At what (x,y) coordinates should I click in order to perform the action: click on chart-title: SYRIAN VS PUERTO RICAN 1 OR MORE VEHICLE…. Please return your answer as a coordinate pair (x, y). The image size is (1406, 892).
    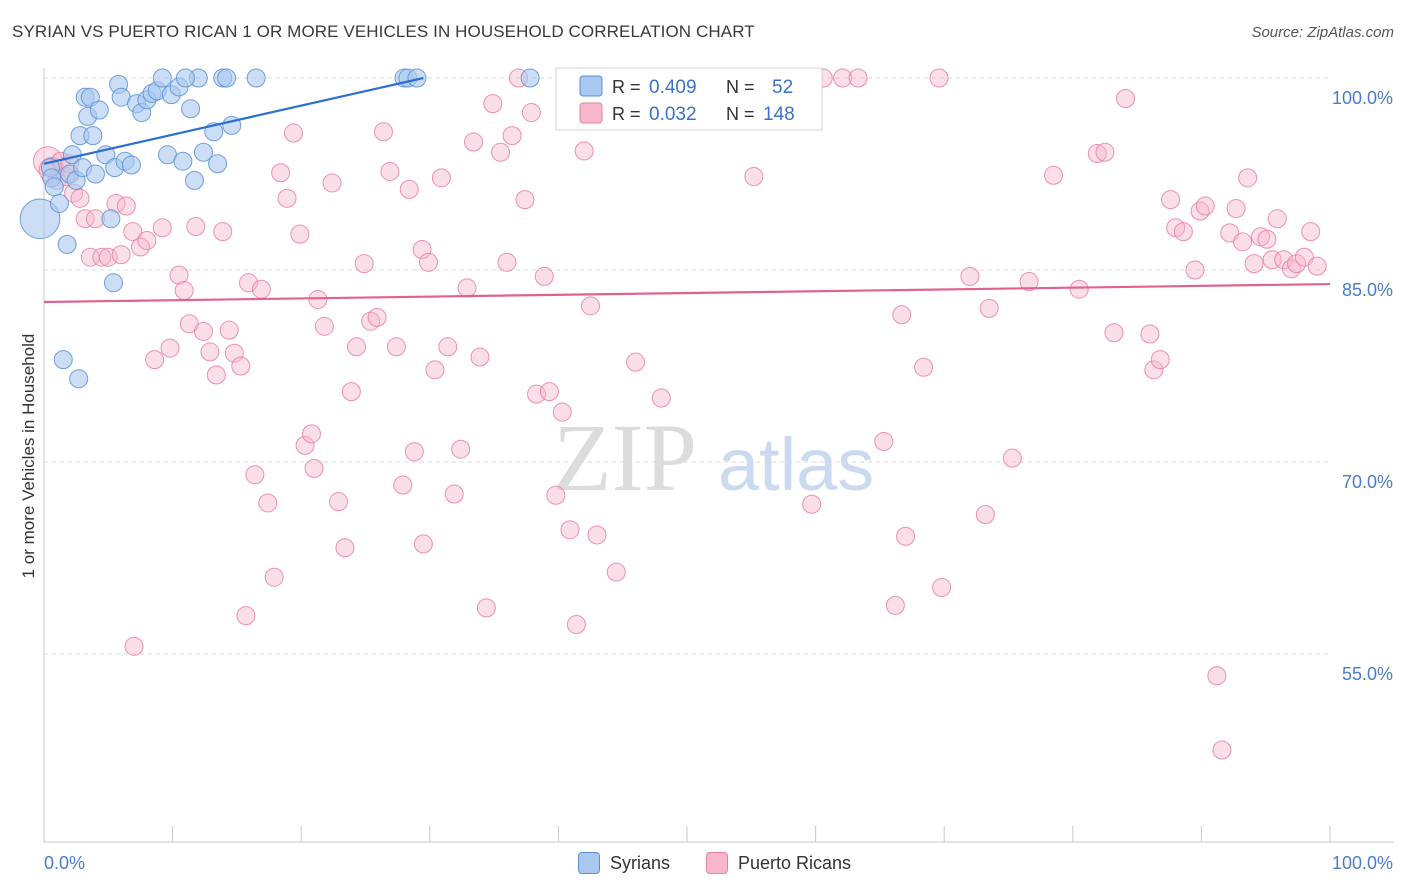
    Looking at the image, I should click on (383, 31).